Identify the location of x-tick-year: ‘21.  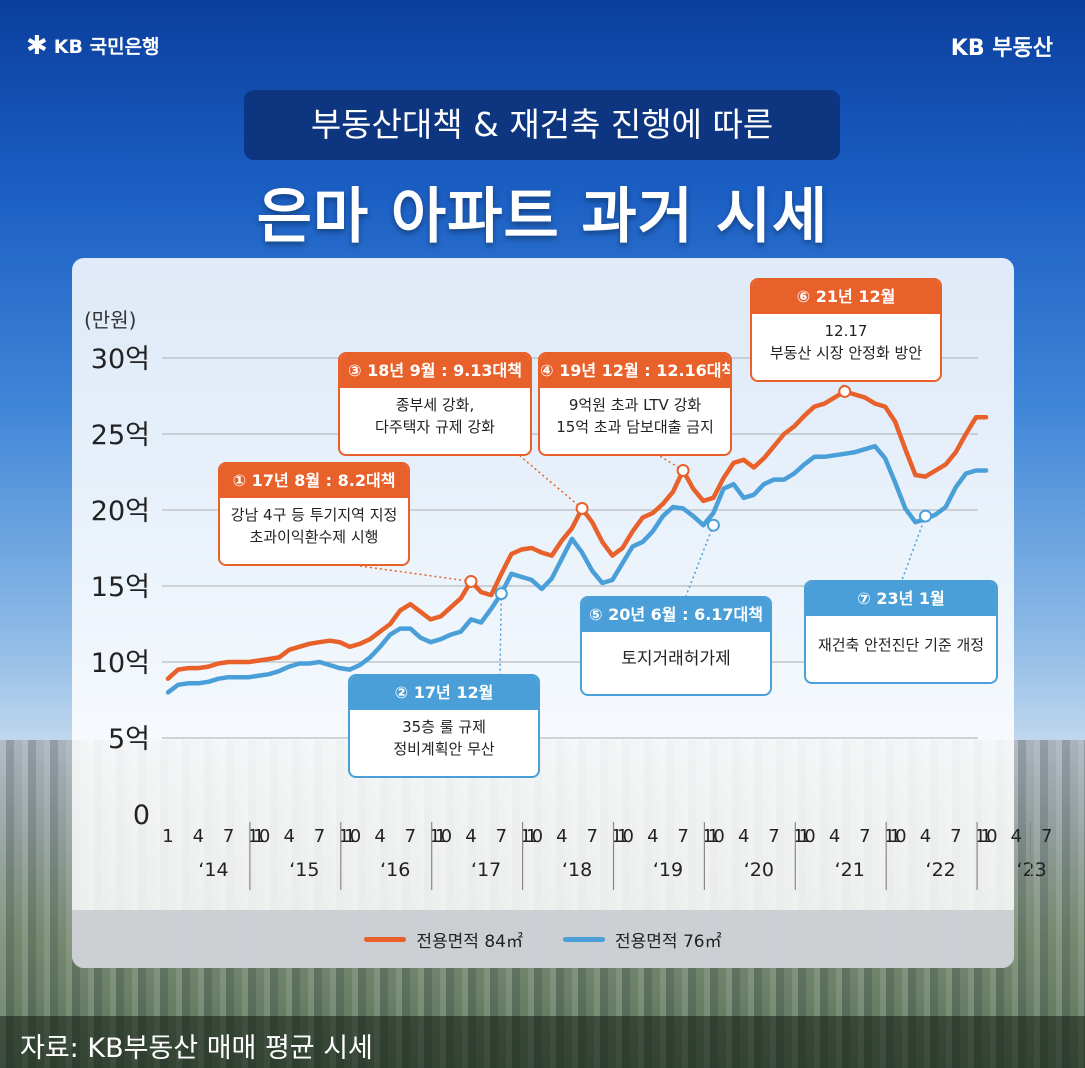
(850, 870).